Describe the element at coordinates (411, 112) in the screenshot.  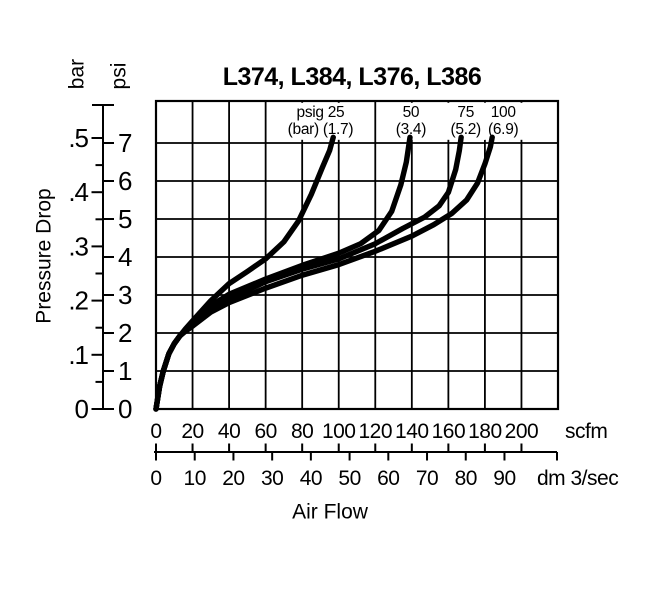
I see `curve-label-psig-50: 50` at that location.